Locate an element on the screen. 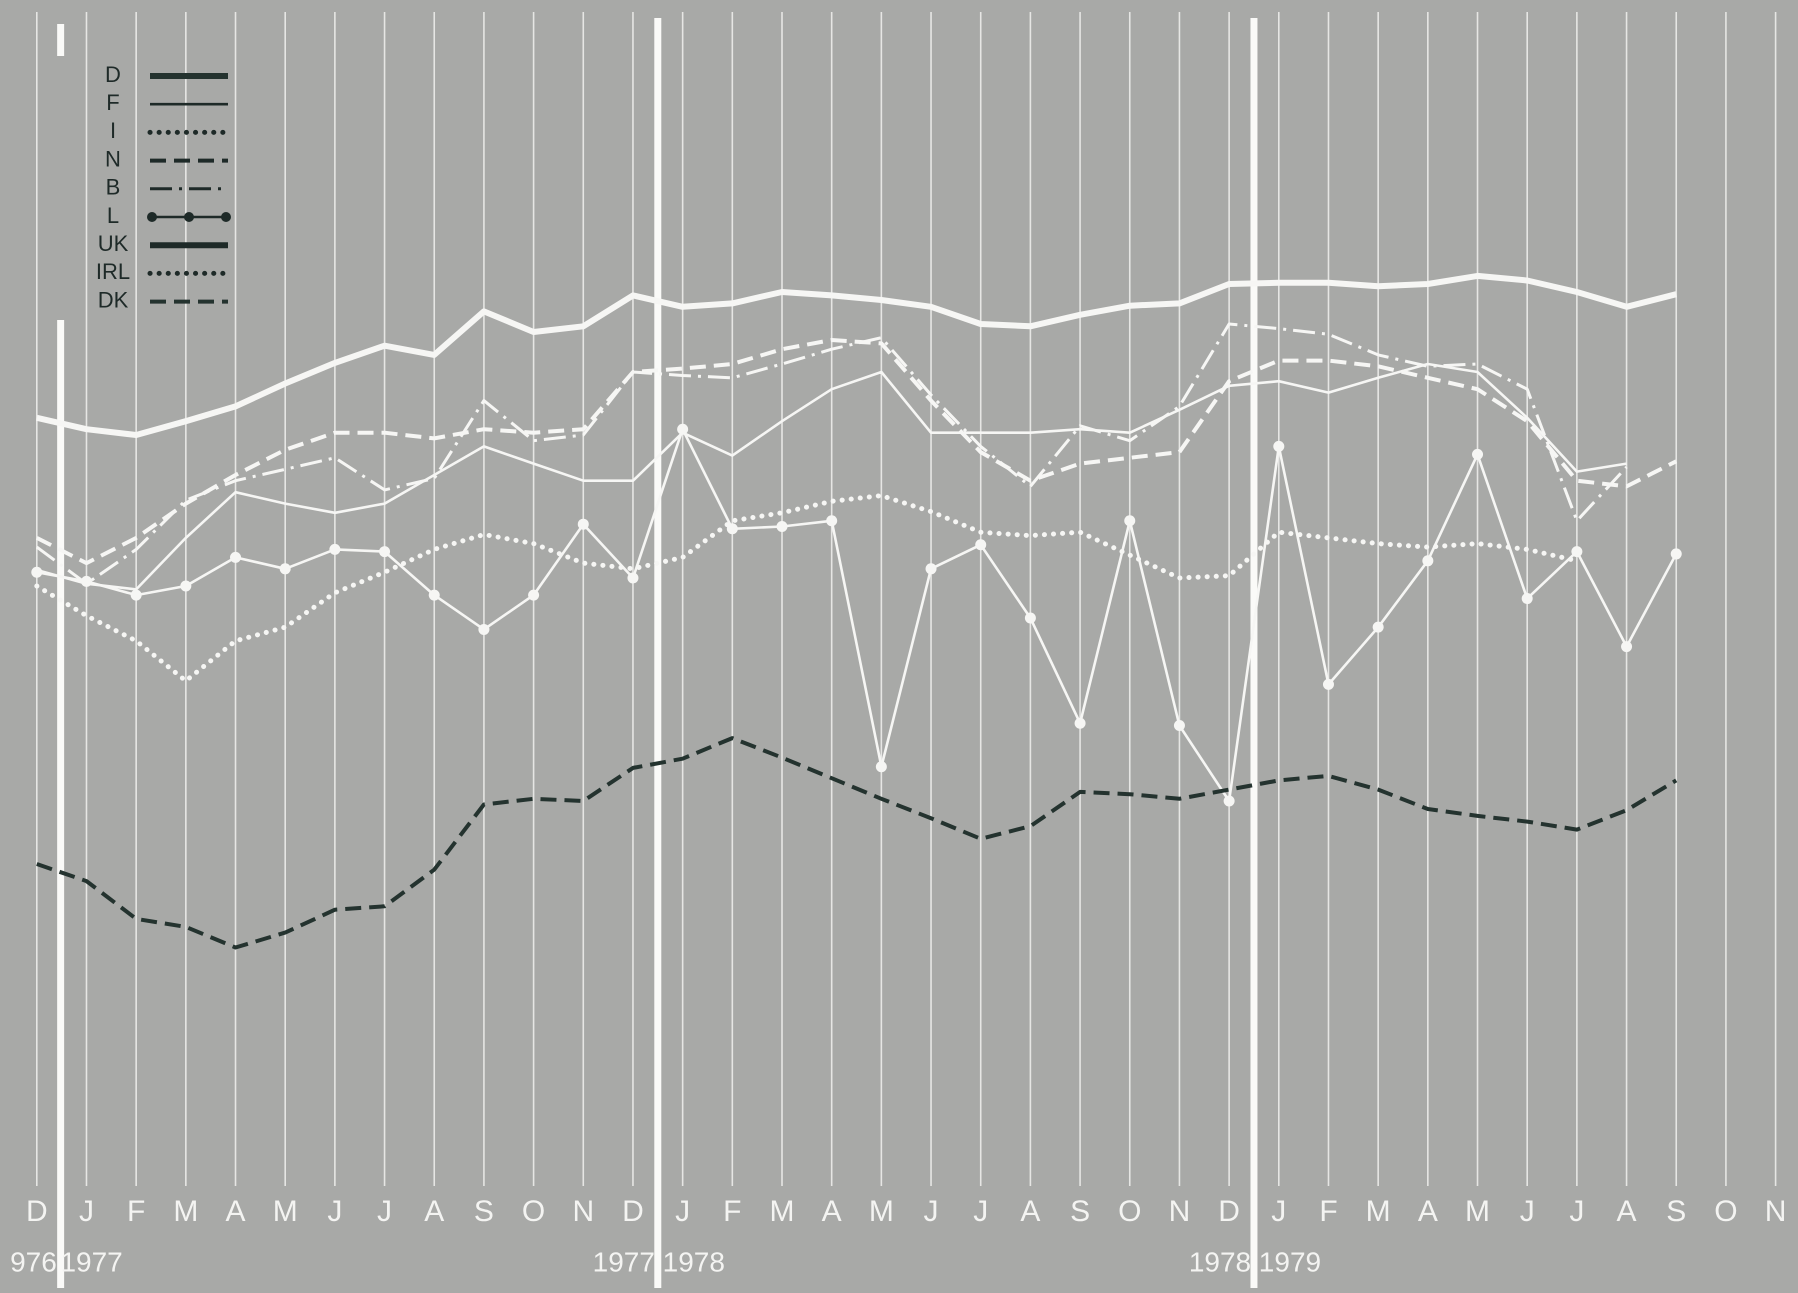 The width and height of the screenshot is (1798, 1293). legend-label: I is located at coordinates (113, 130).